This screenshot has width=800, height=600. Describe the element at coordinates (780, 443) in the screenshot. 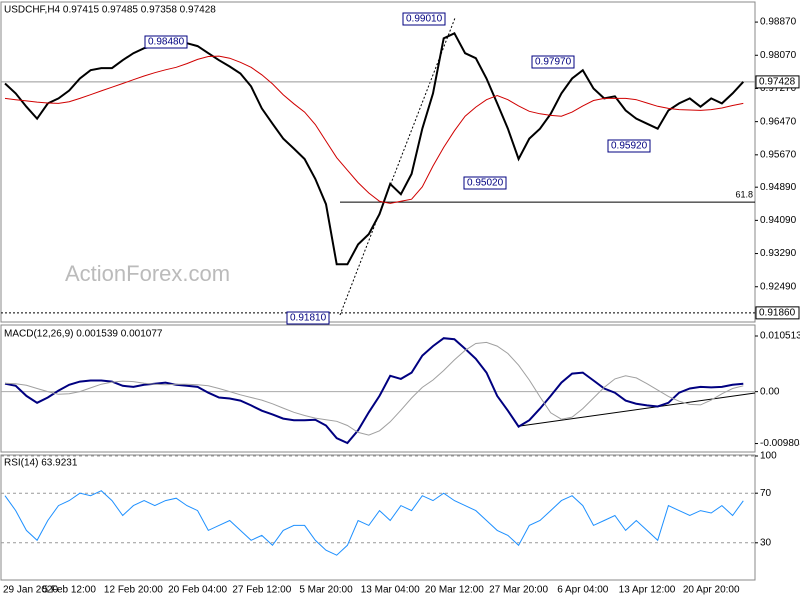

I see `y-tick-label: -0.009804` at that location.